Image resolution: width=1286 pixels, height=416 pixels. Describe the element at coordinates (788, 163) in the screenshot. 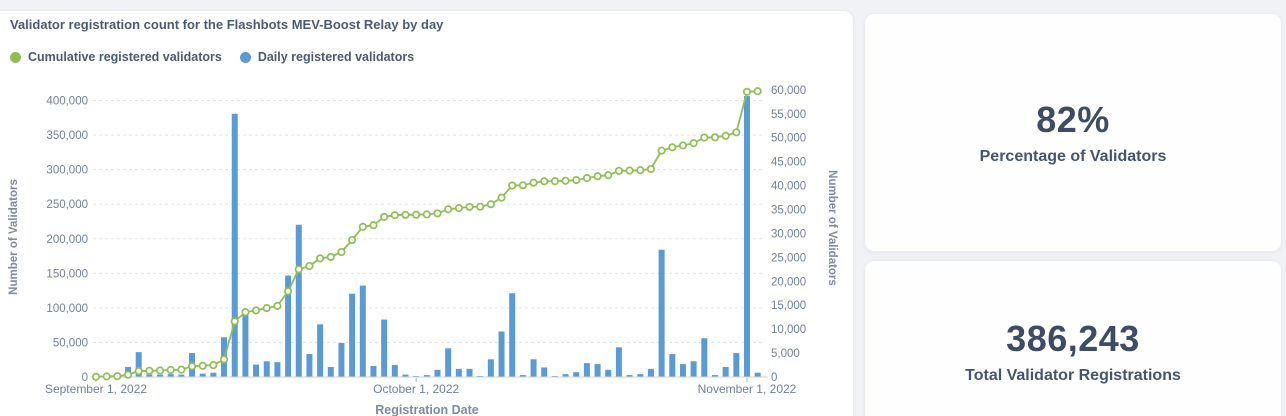

I see `right-axis-tick-label: 45,000` at that location.